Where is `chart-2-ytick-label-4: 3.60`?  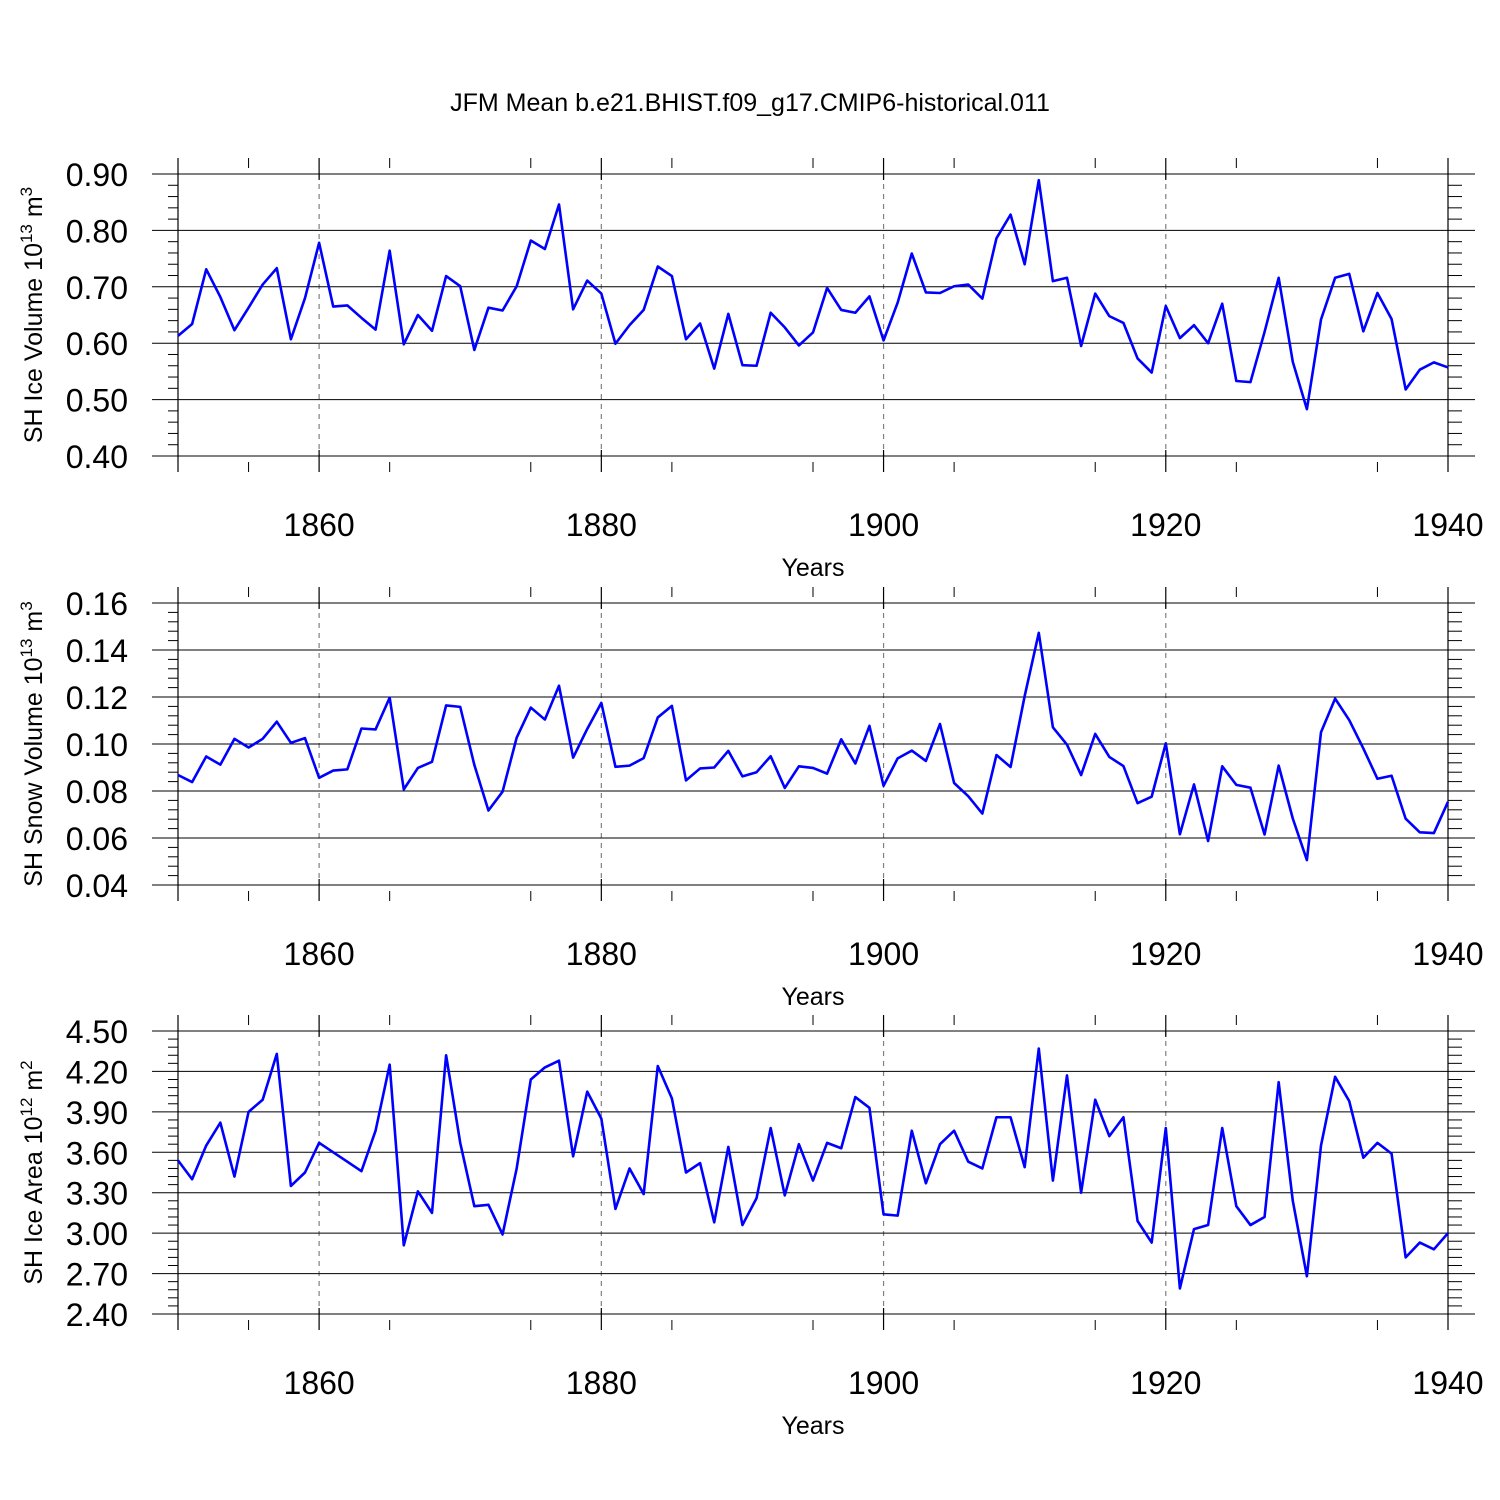
chart-2-ytick-label-4: 3.60 is located at coordinates (97, 1153).